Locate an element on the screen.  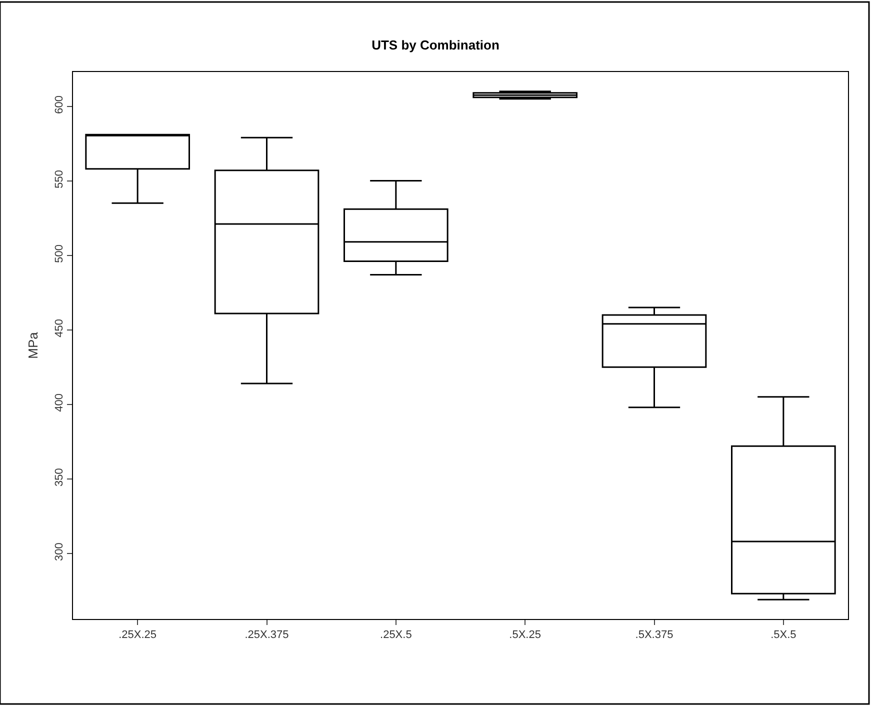
y-tick-label: 400 is located at coordinates (60, 403).